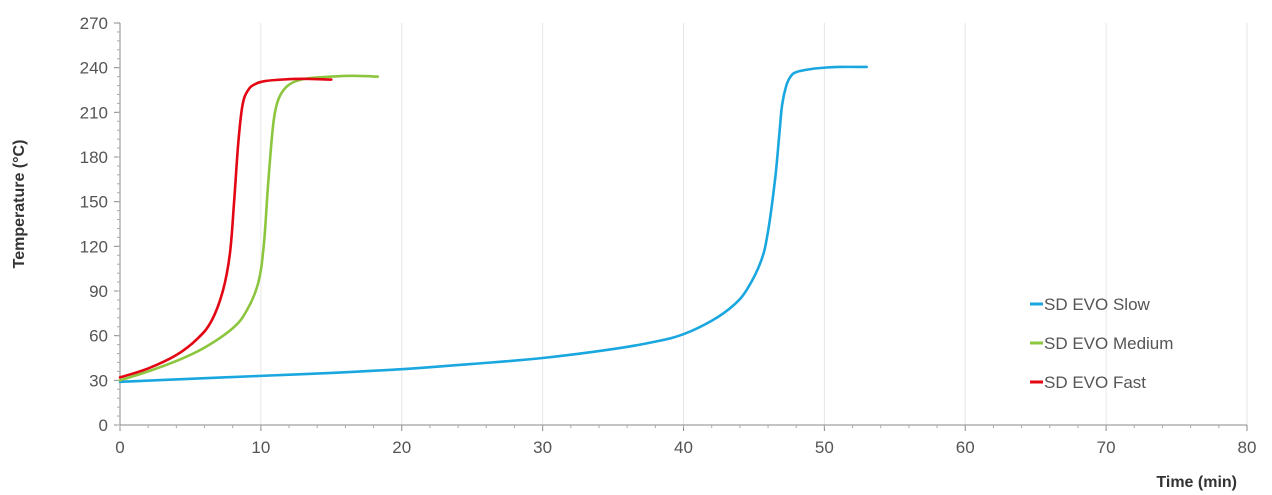 The image size is (1272, 495). Describe the element at coordinates (965, 447) in the screenshot. I see `x-tick-label: 60` at that location.